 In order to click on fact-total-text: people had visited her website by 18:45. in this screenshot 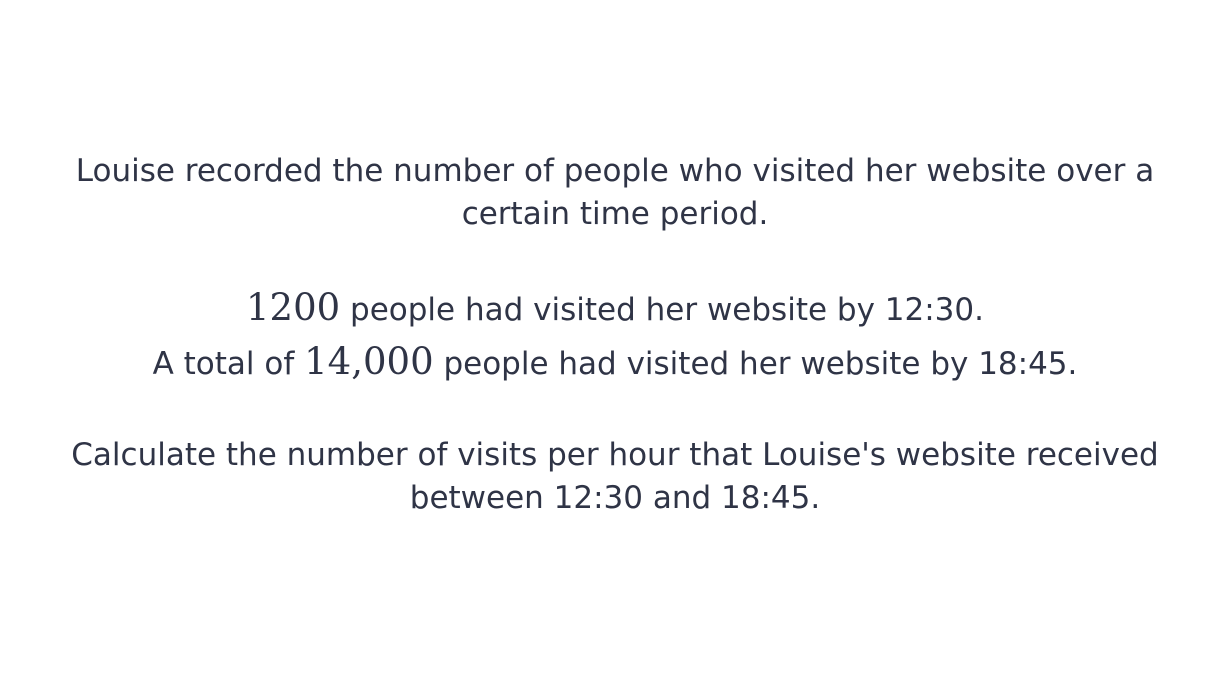, I will do `click(755, 364)`.